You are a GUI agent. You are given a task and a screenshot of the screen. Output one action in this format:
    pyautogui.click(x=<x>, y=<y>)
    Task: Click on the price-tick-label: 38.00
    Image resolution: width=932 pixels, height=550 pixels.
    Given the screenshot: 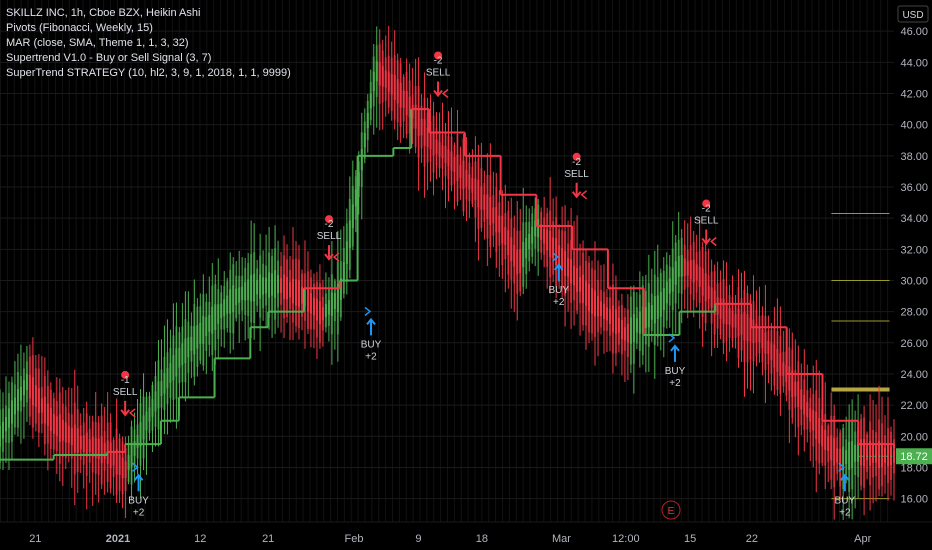 What is the action you would take?
    pyautogui.click(x=914, y=157)
    